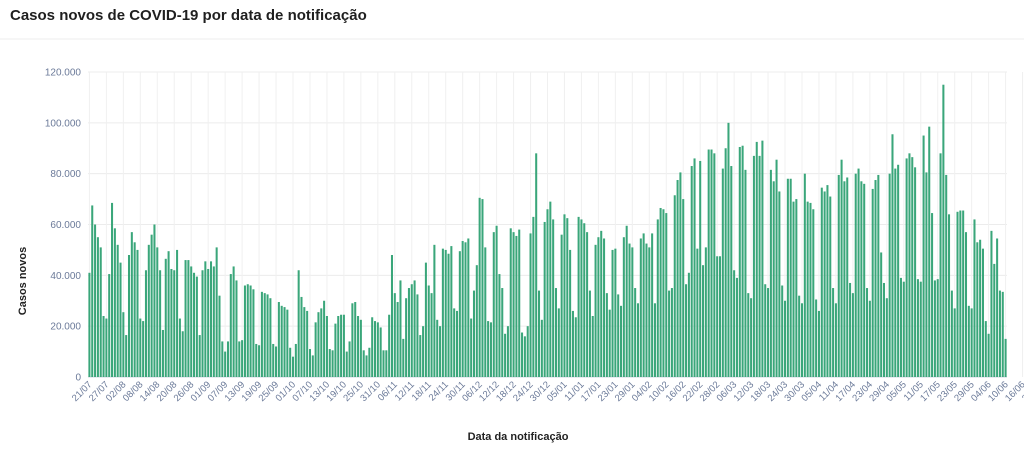 Image resolution: width=1024 pixels, height=451 pixels. What do you see at coordinates (23, 281) in the screenshot?
I see `y-axis-label: Casos novos` at bounding box center [23, 281].